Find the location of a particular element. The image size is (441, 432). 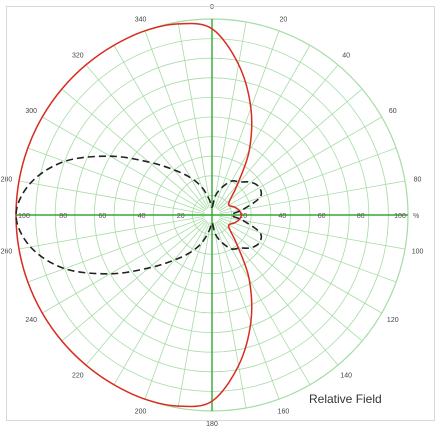

angle-tick-label: 80 is located at coordinates (418, 179).